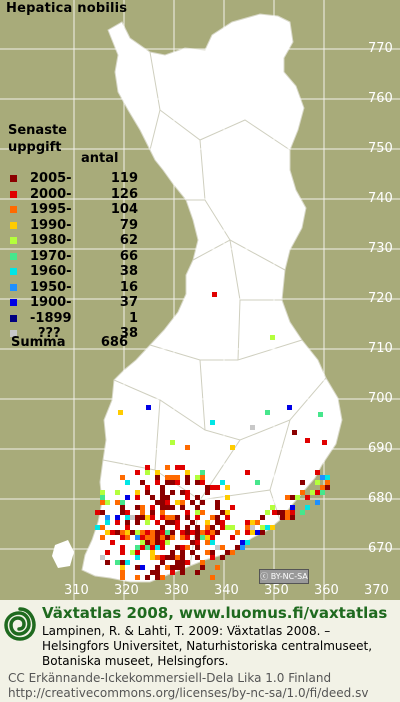 Image resolution: width=400 pixels, height=702 pixels. I want to click on cc-license-badge: ⓒ BY-NC-SA, so click(284, 576).